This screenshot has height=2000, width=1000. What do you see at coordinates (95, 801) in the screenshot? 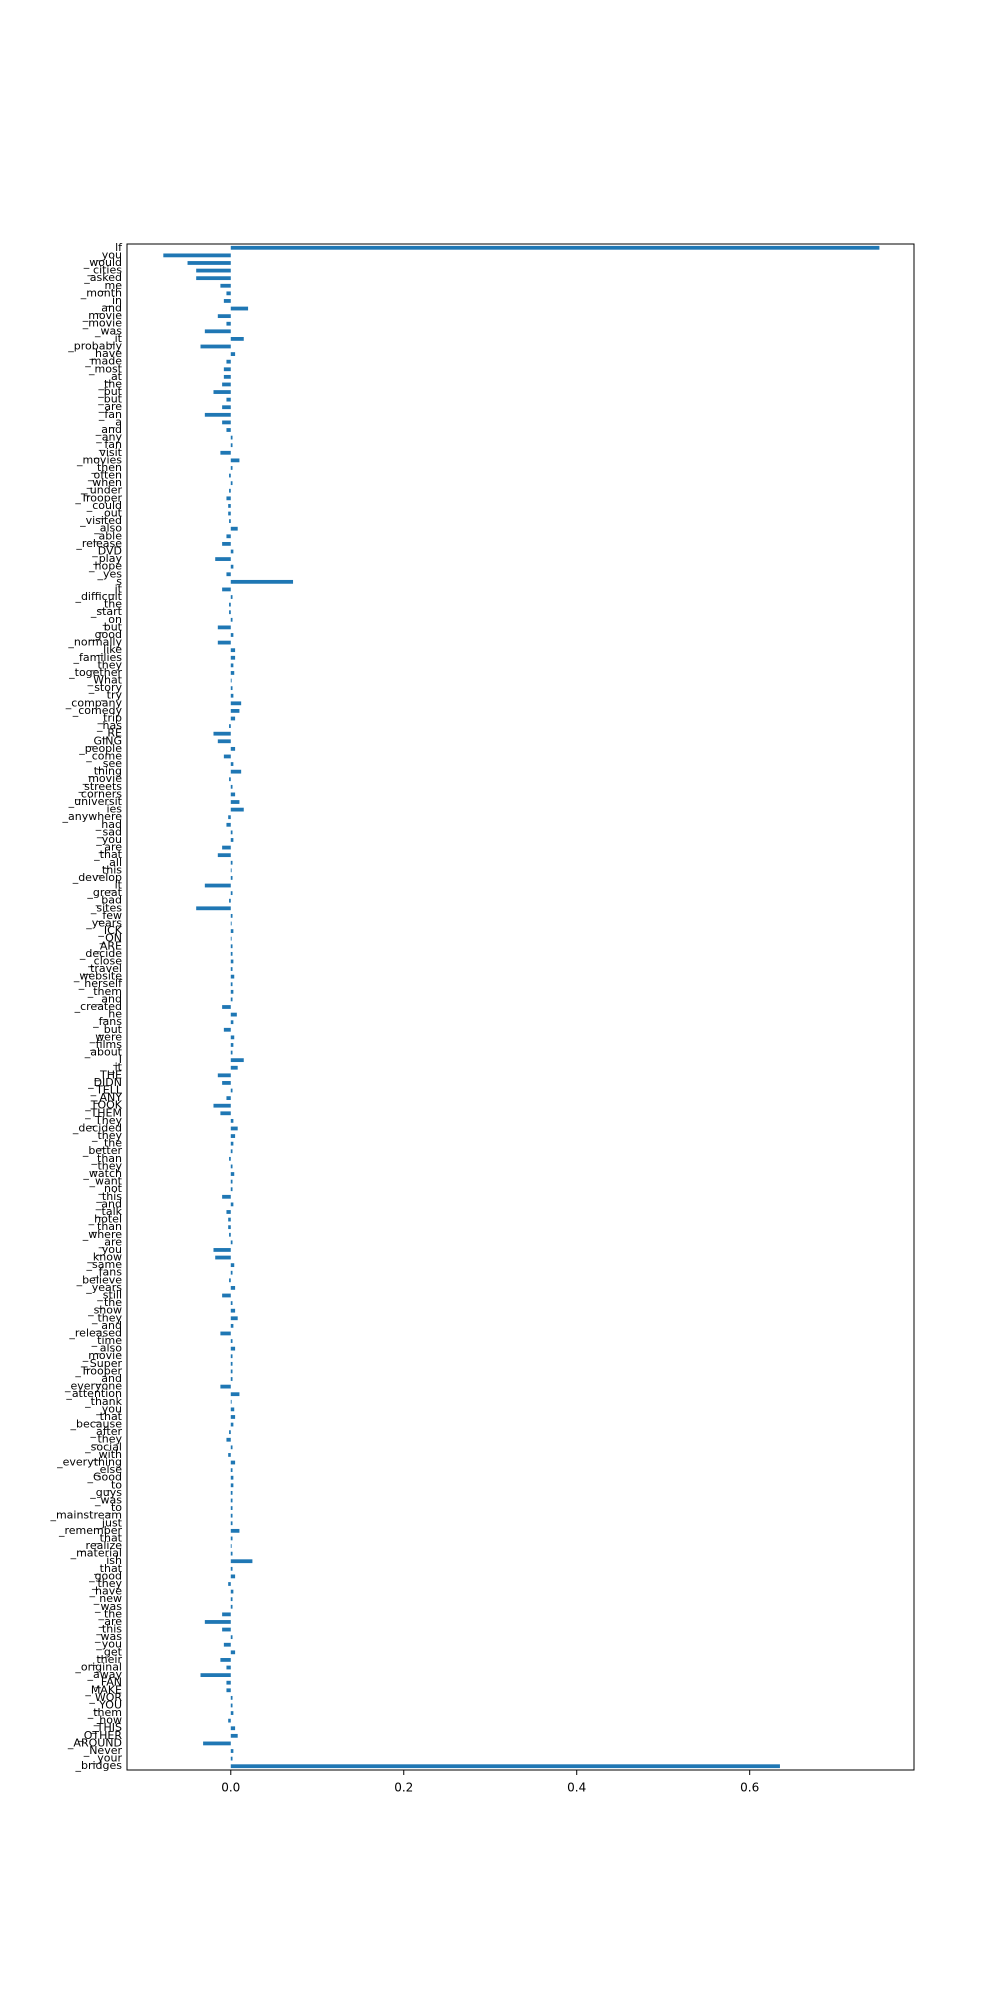
I see `y-tick-label: _universit` at bounding box center [95, 801].